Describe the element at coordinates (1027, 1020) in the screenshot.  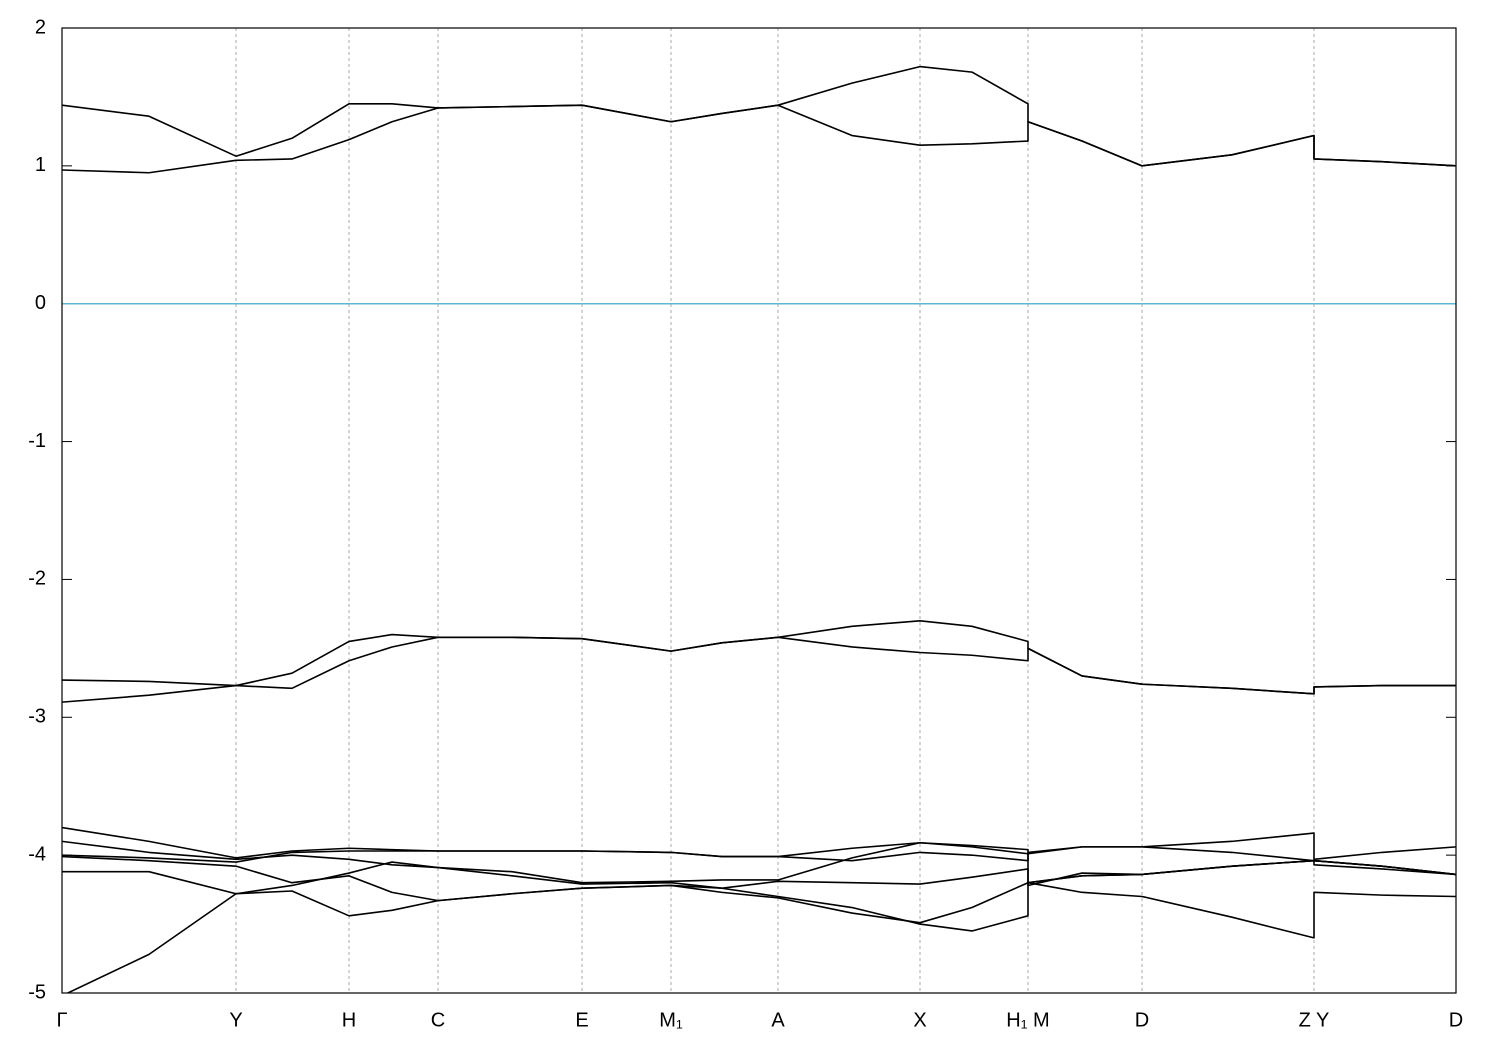
I see `x-tick-label: H₁ M` at that location.